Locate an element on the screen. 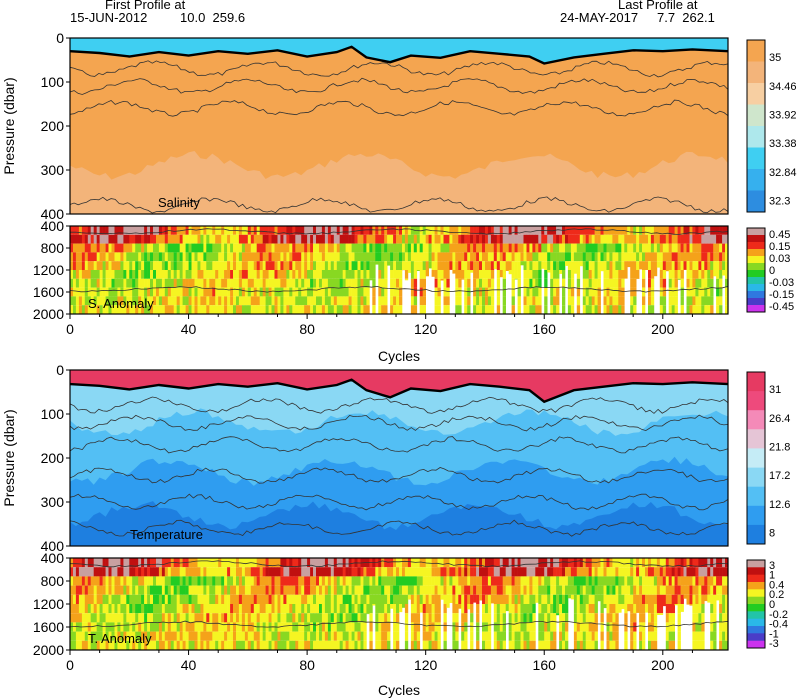  colorbar-label: 3 is located at coordinates (772, 566).